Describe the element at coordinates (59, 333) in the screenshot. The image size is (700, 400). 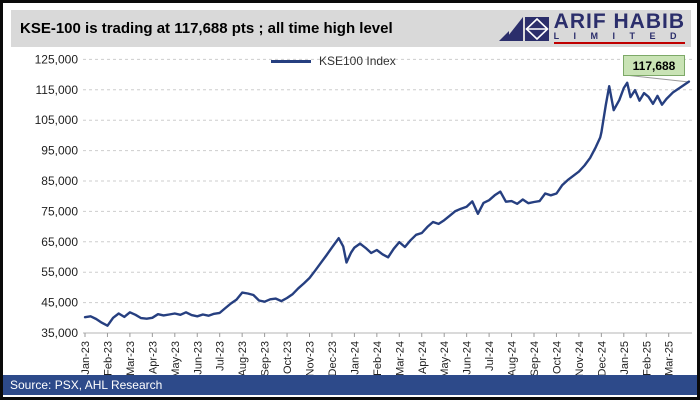
I see `y-axis-label: 35,000` at that location.